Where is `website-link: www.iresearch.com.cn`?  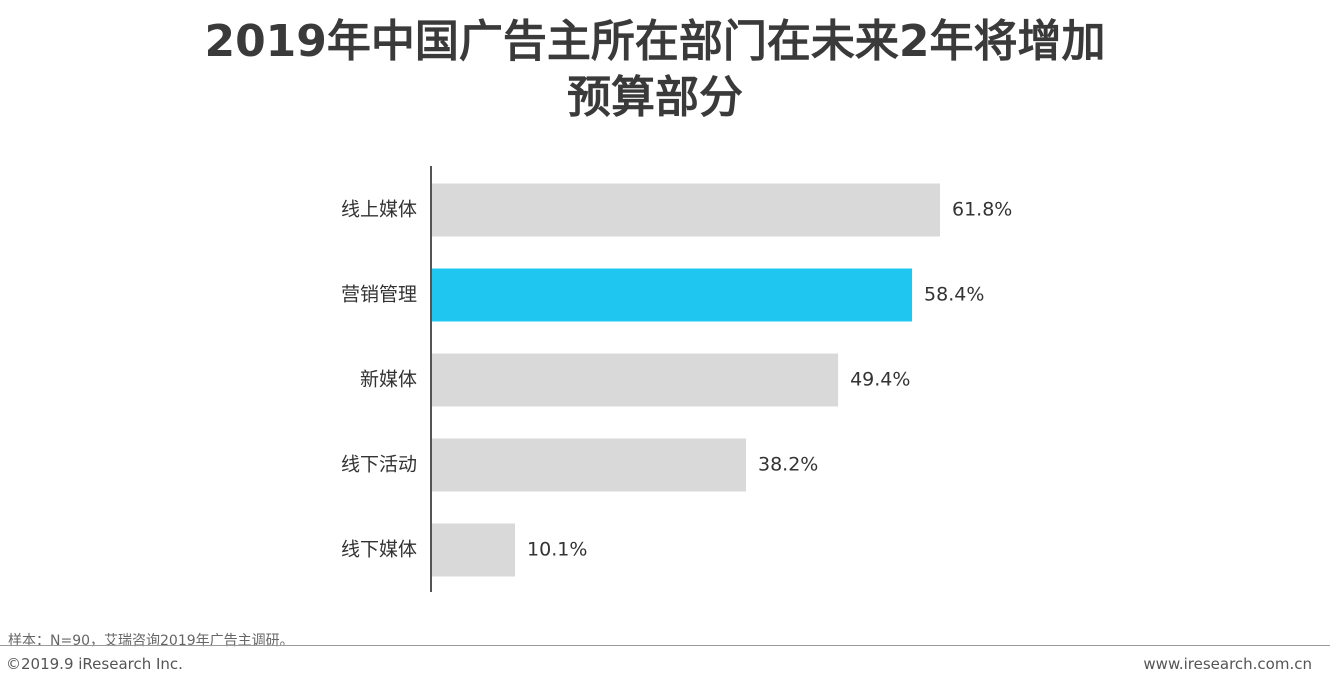 website-link: www.iresearch.com.cn is located at coordinates (1227, 664).